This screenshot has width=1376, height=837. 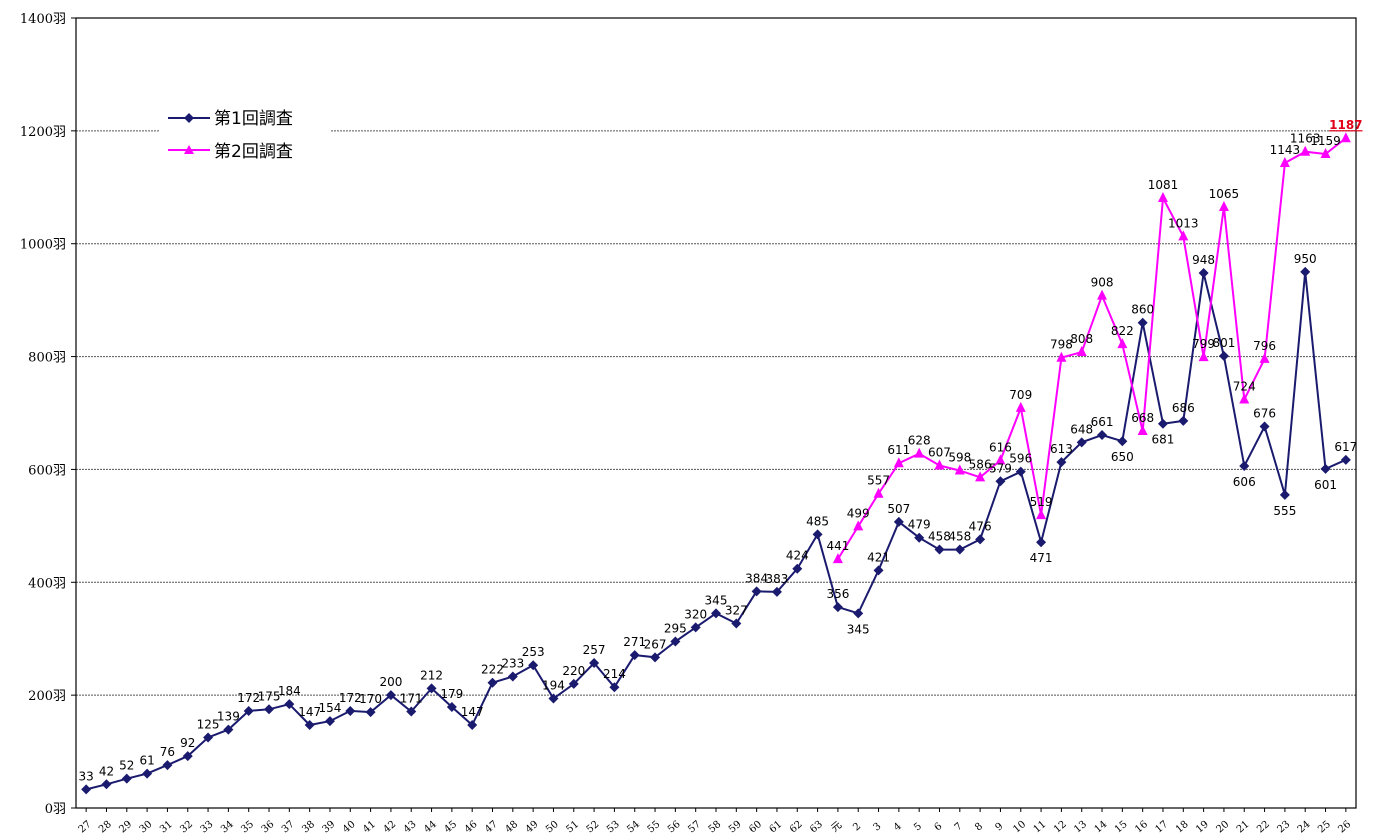 I want to click on y-tick-label: 1200羽, so click(x=43, y=132).